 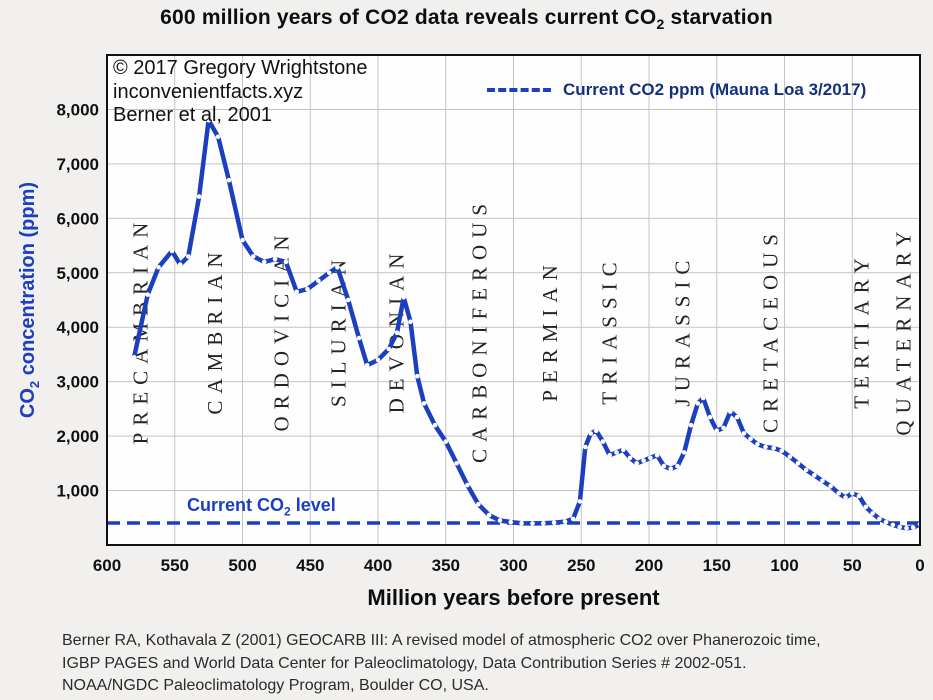 What do you see at coordinates (784, 565) in the screenshot?
I see `svg-text: 100` at bounding box center [784, 565].